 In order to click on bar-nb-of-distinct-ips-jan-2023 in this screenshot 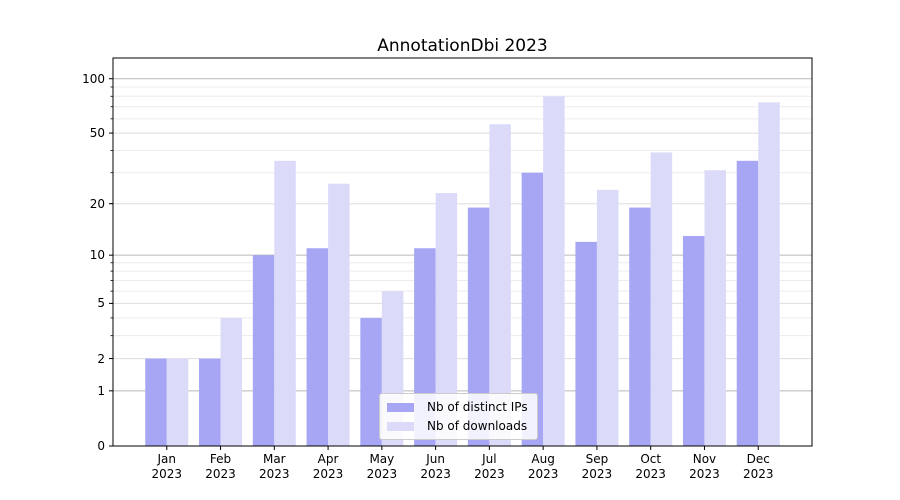, I will do `click(156, 402)`.